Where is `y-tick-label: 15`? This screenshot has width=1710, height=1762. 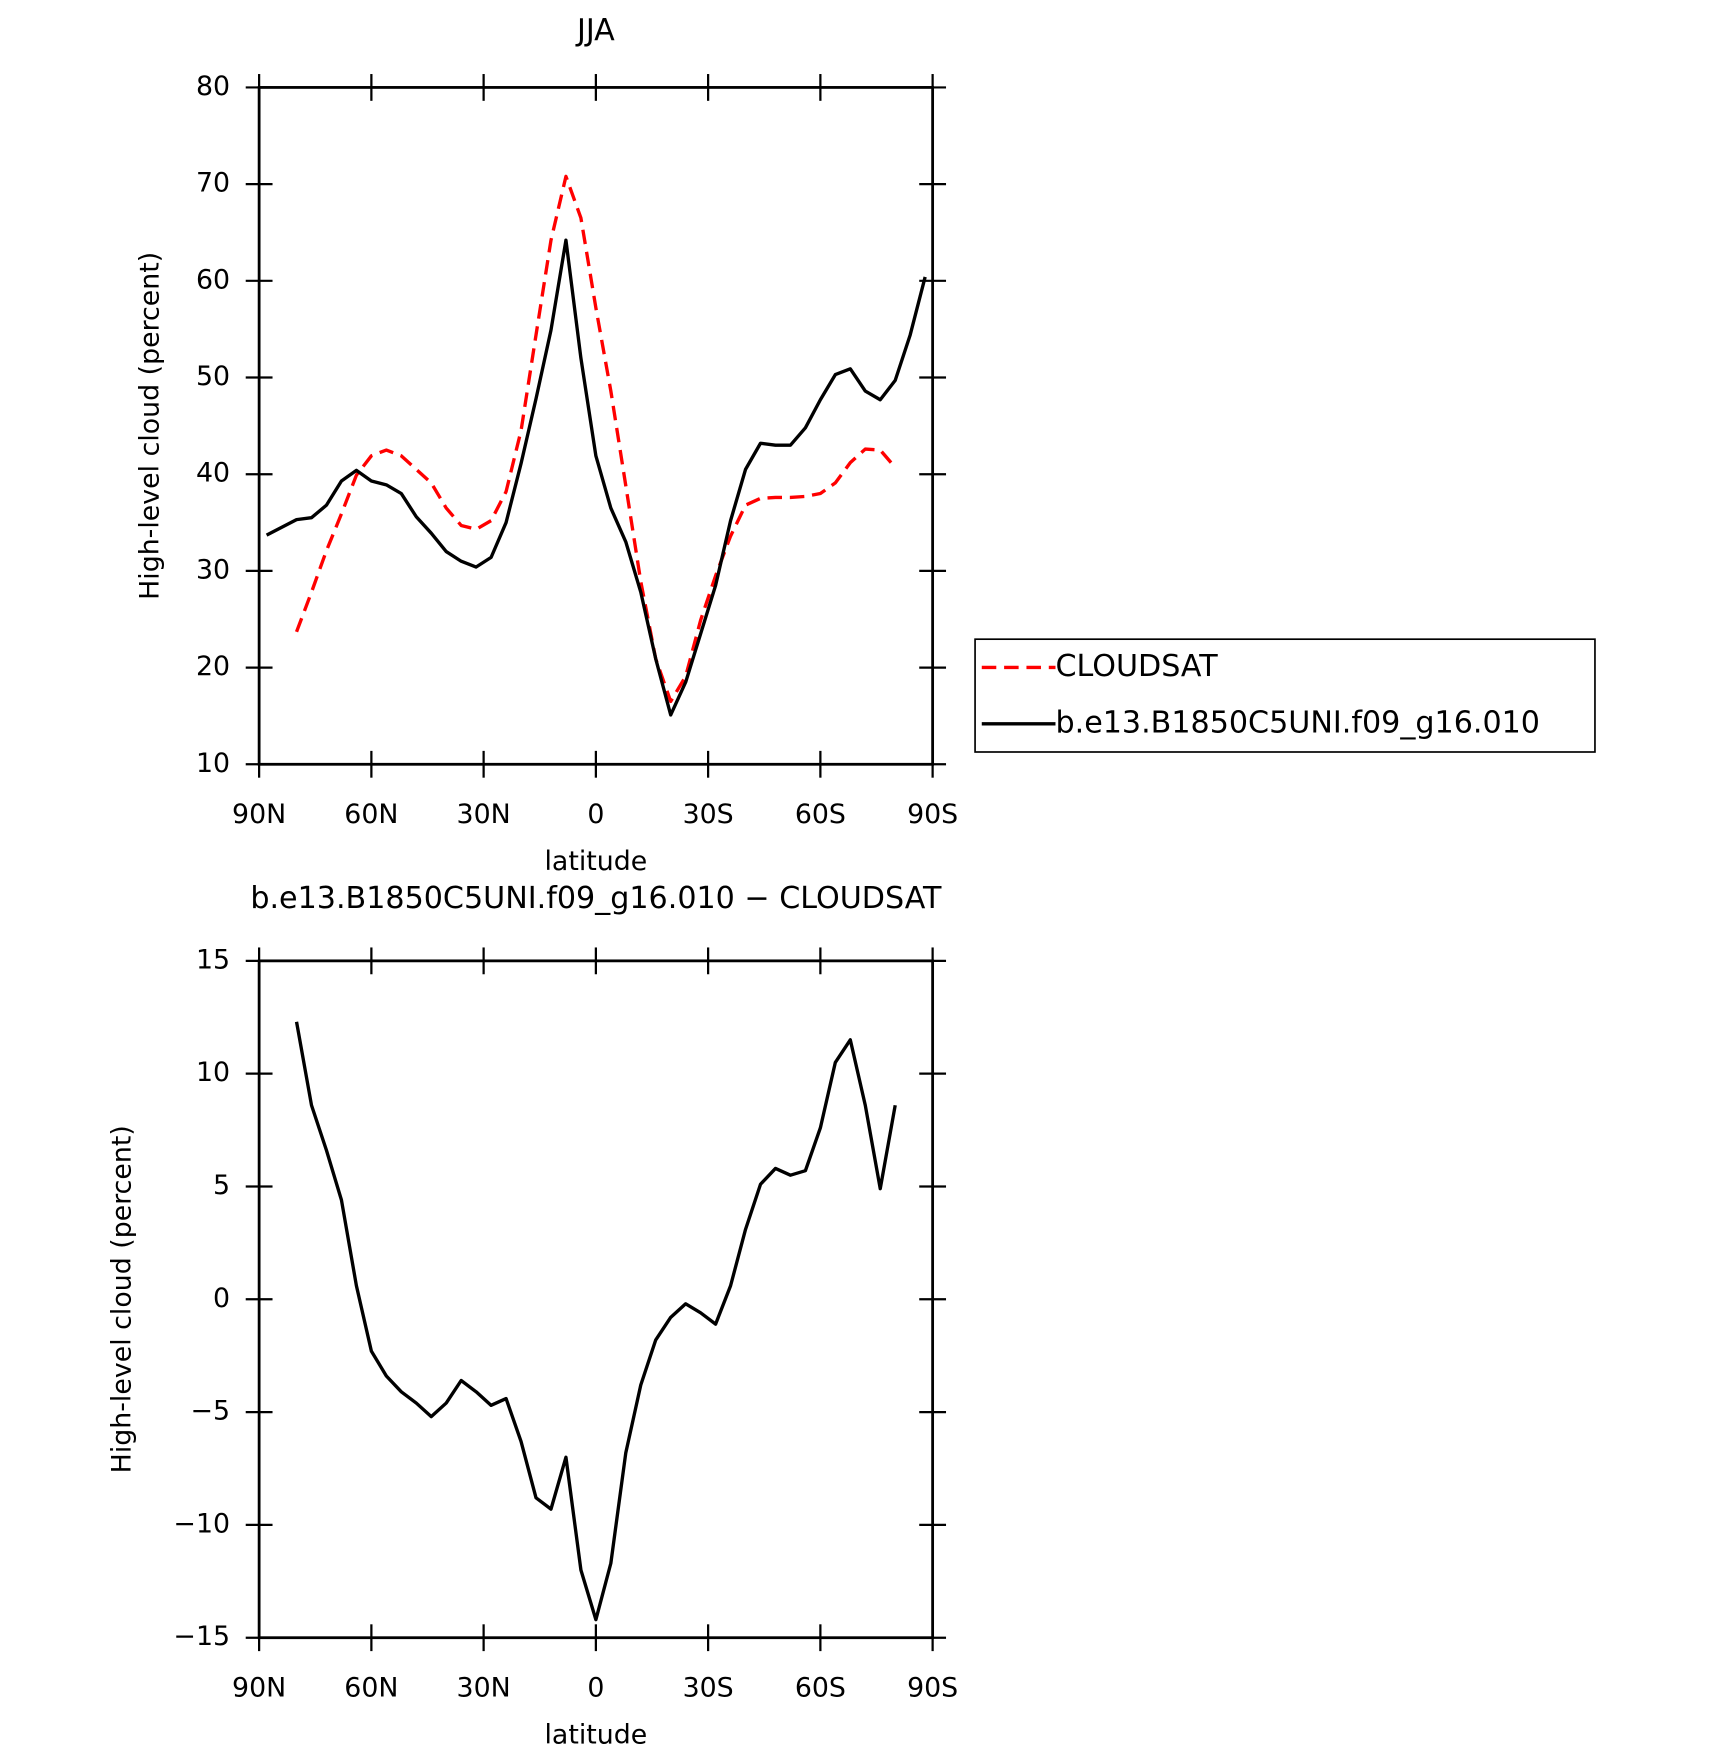 y-tick-label: 15 is located at coordinates (213, 959).